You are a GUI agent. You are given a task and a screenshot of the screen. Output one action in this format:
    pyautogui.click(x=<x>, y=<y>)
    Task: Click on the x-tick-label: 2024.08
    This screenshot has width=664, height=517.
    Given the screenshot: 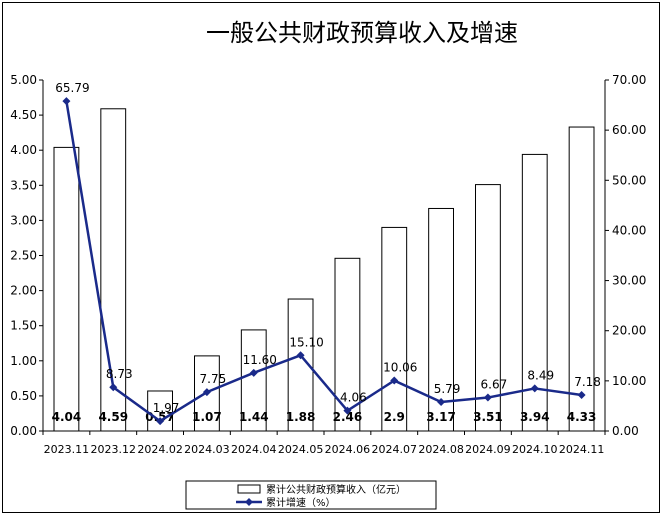 What is the action you would take?
    pyautogui.click(x=441, y=449)
    